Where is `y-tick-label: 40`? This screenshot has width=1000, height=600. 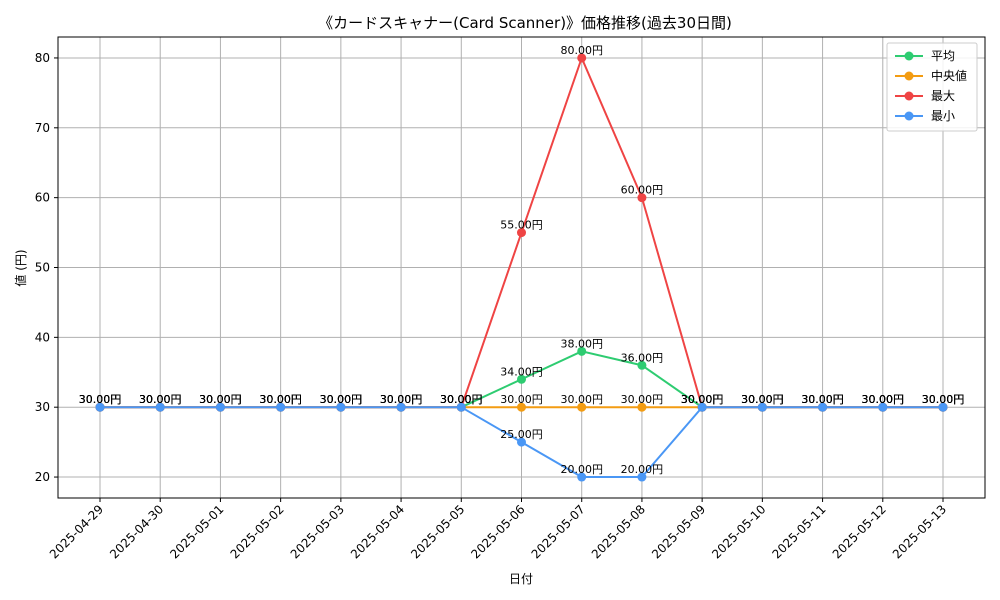 y-tick-label: 40 is located at coordinates (42, 337).